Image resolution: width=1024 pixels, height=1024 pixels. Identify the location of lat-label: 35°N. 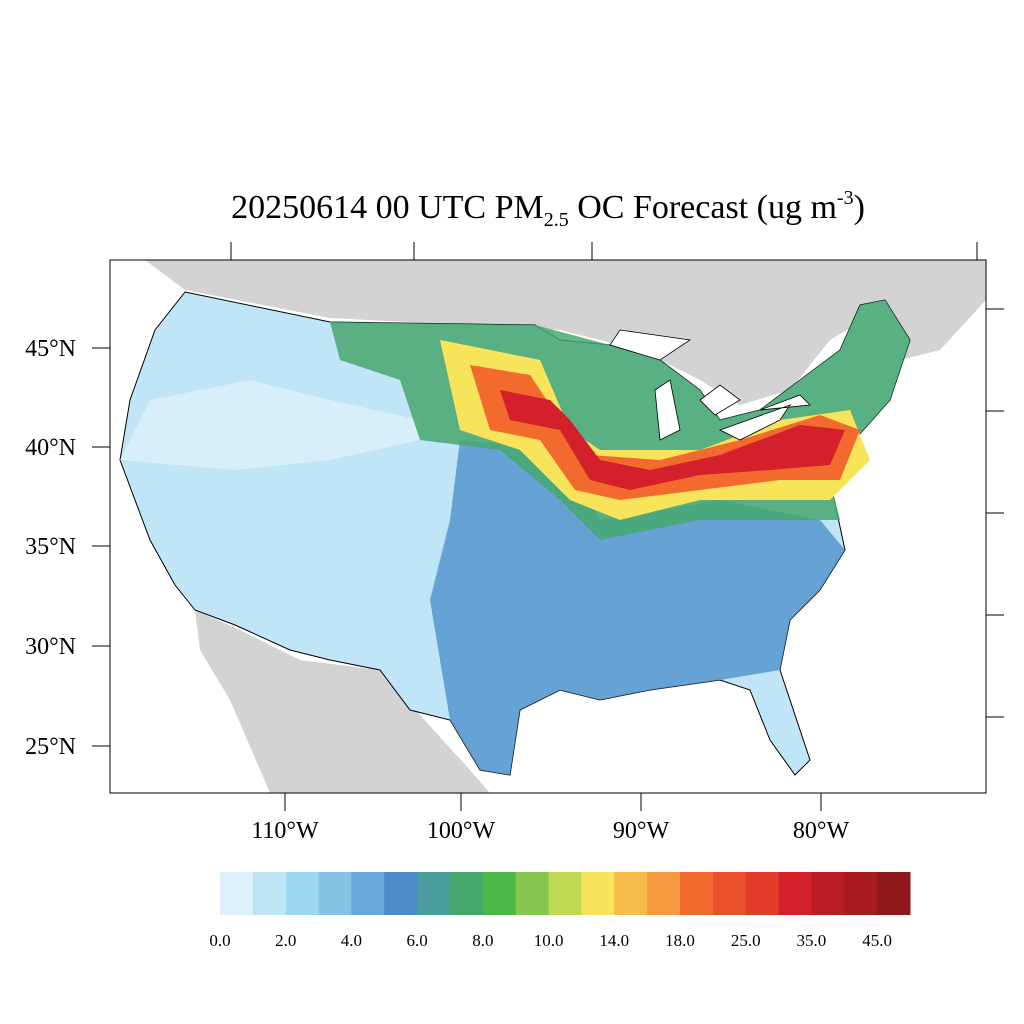
(50, 547).